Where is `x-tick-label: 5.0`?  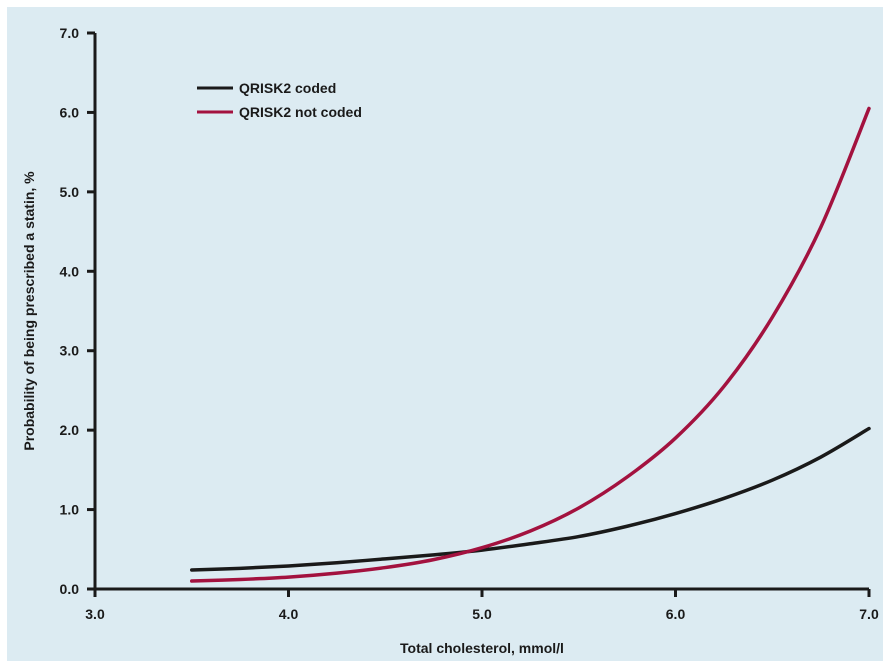
x-tick-label: 5.0 is located at coordinates (482, 614).